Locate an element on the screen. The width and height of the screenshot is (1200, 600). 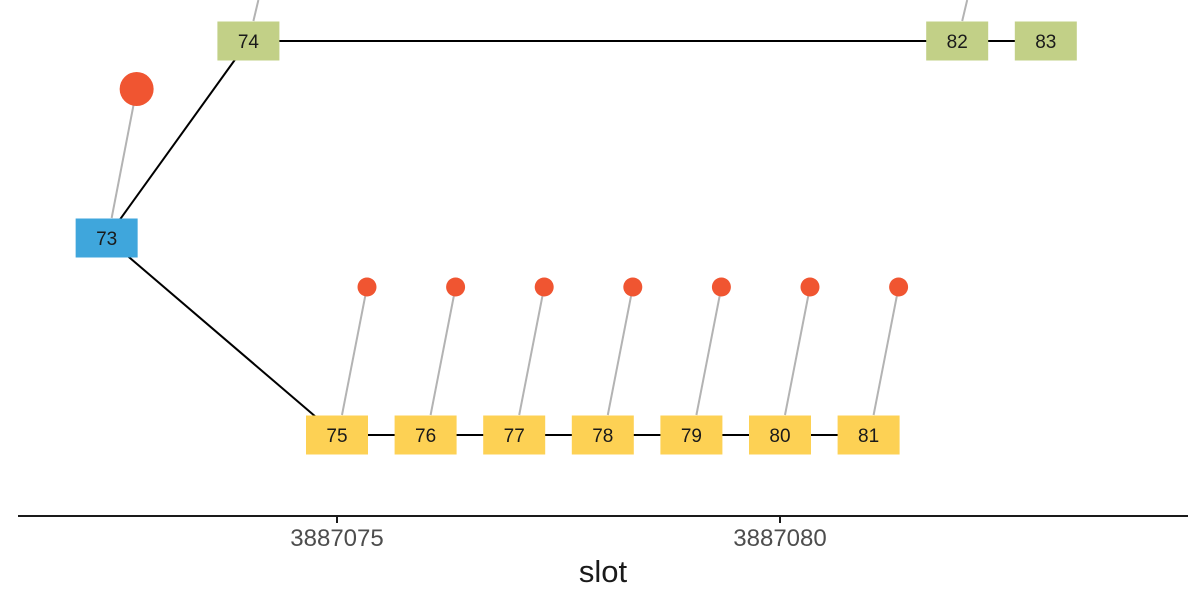
block-label-83: 83 is located at coordinates (1045, 42).